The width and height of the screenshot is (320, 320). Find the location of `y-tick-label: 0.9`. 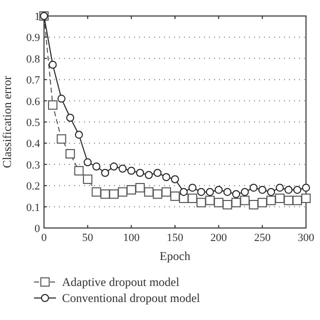

y-tick-label: 0.9 is located at coordinates (33, 38).